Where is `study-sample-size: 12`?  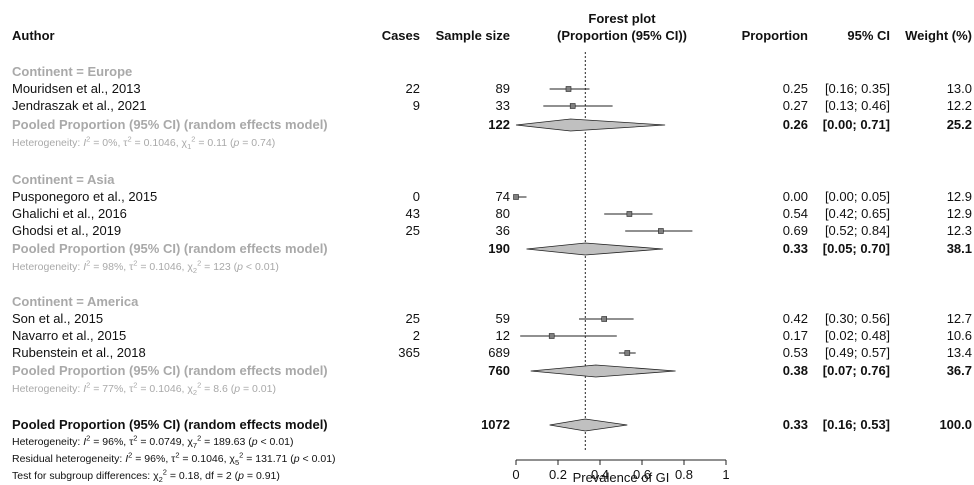 study-sample-size: 12 is located at coordinates (502, 335).